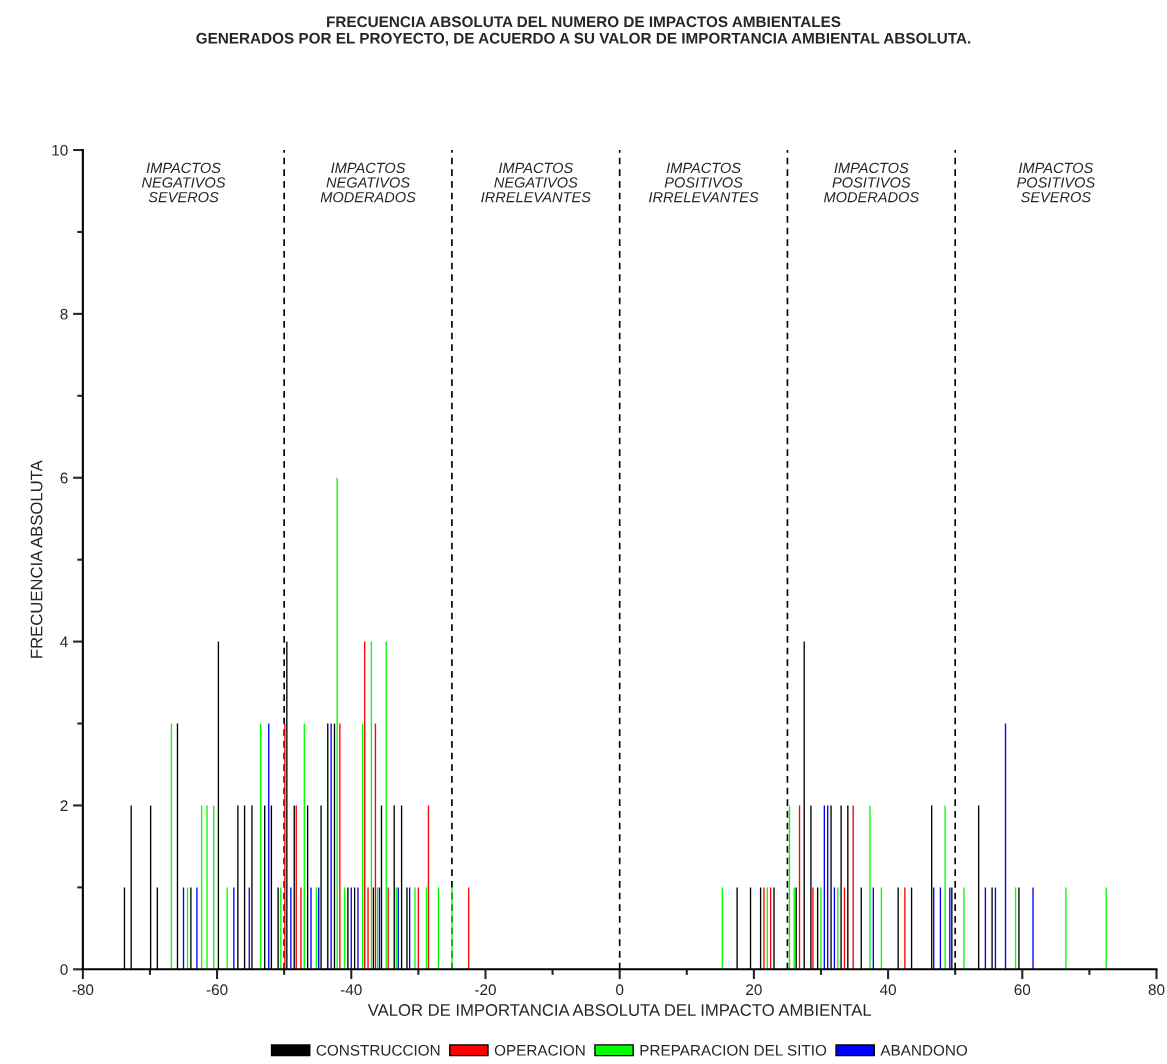  Describe the element at coordinates (1055, 182) in the screenshot. I see `annotation: IMPACTOS POSITIVOS SEVEROS` at that location.